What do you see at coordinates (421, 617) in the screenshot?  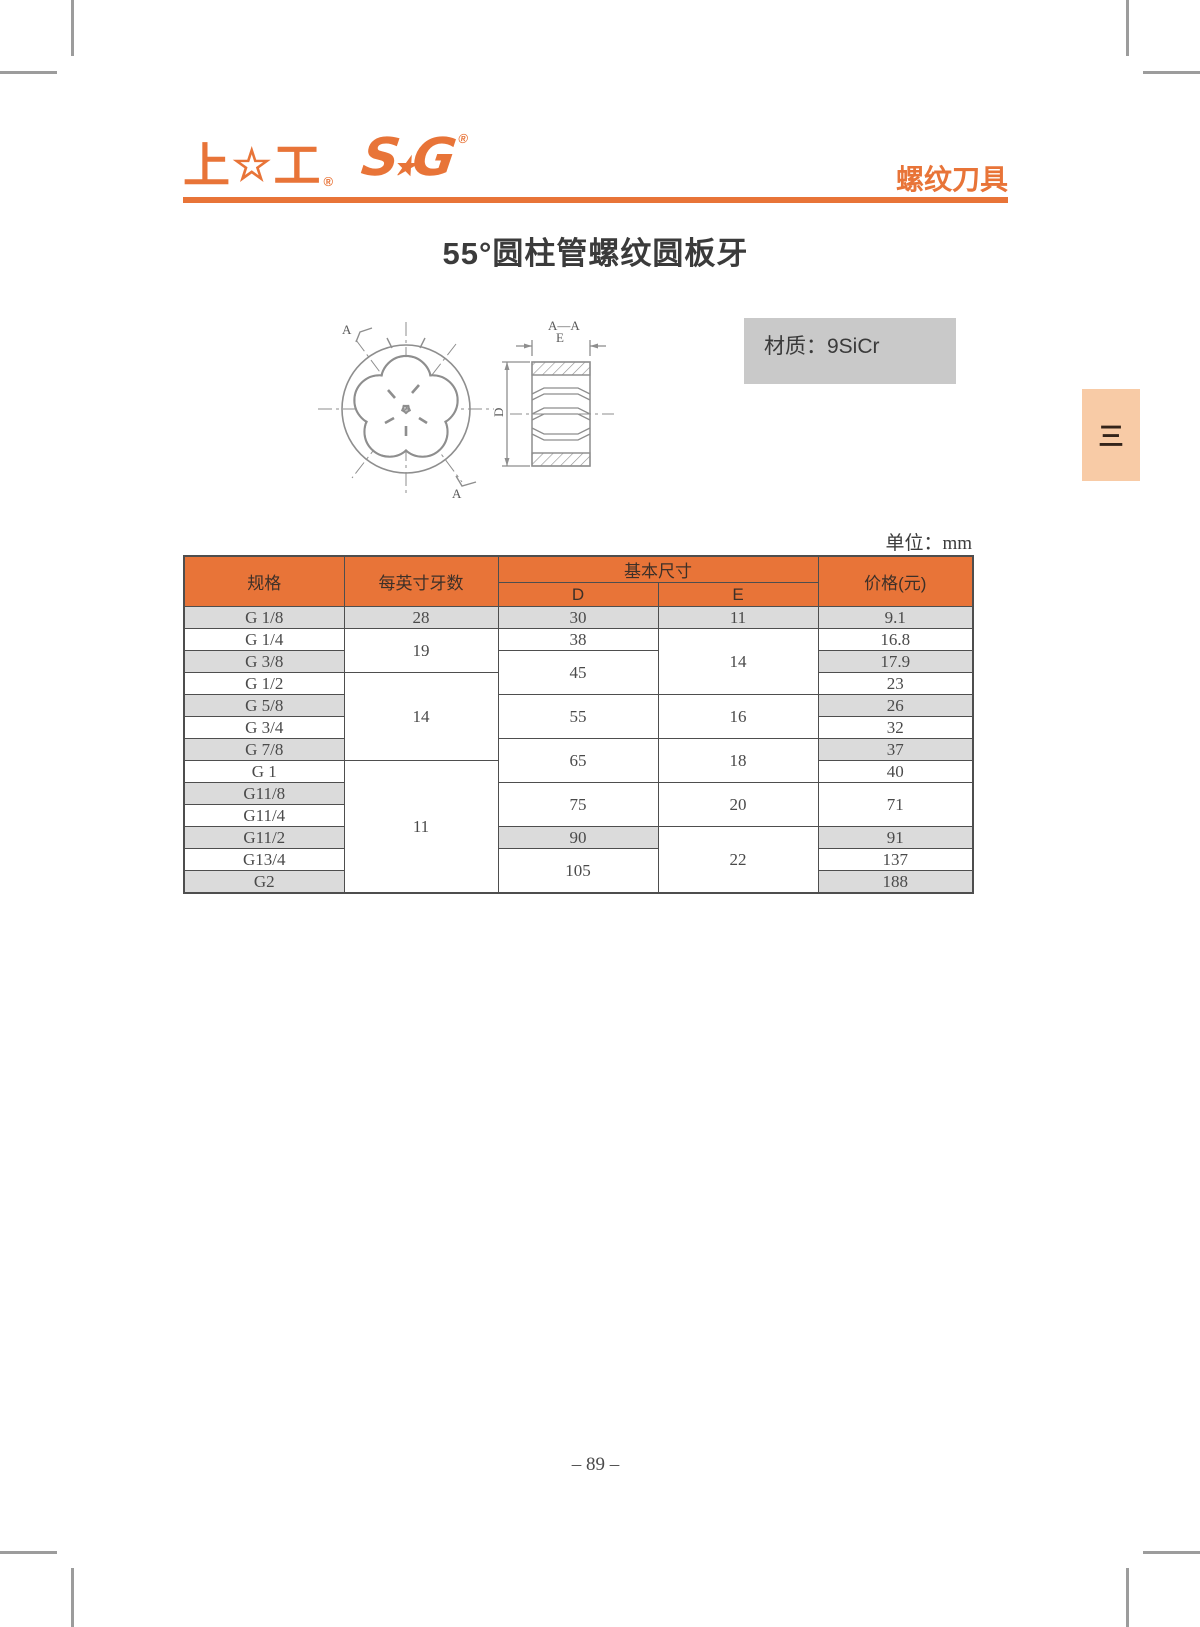 I see `tpi-cell: 28` at bounding box center [421, 617].